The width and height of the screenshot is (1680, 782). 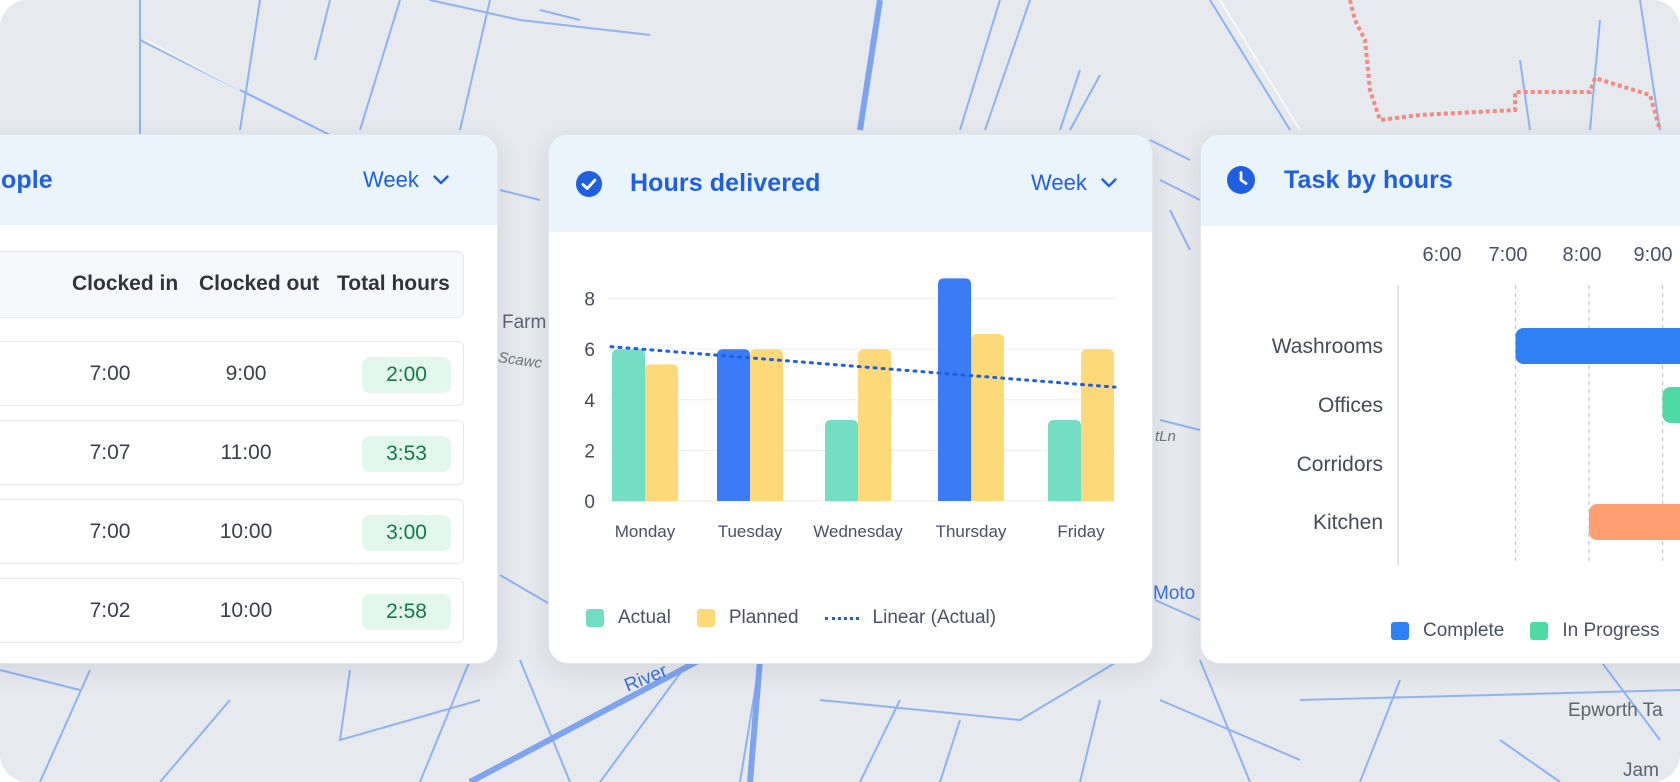 I want to click on legend-swatch-in-progress, so click(x=1539, y=631).